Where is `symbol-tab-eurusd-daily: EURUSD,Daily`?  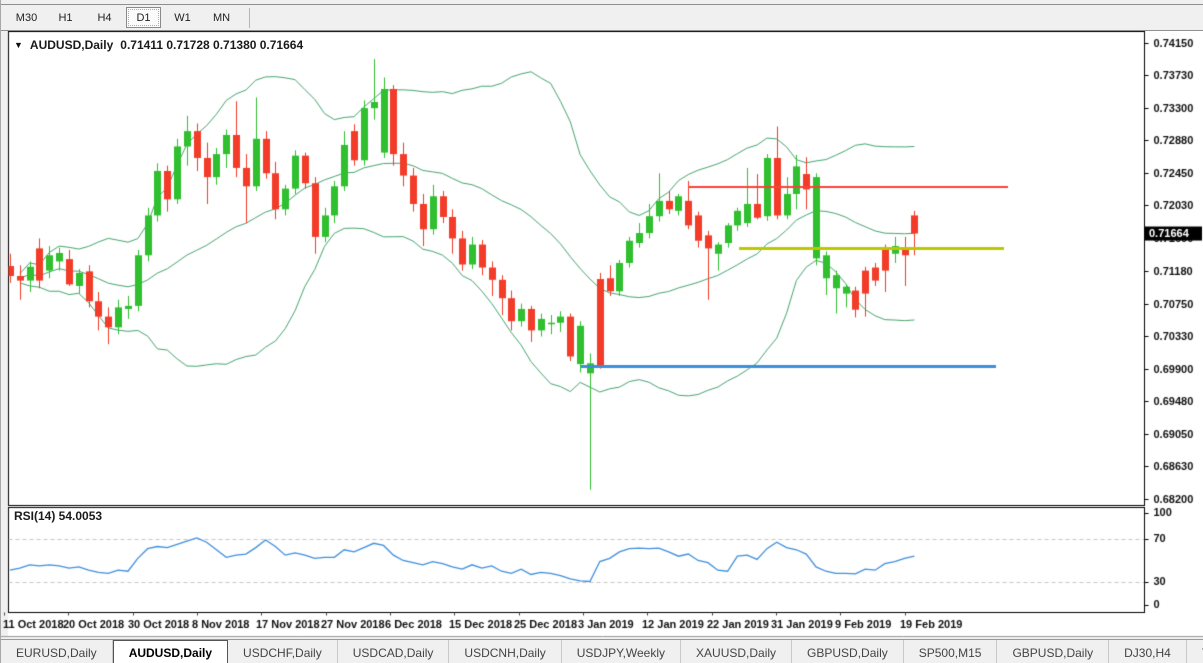 symbol-tab-eurusd-daily: EURUSD,Daily is located at coordinates (57, 651).